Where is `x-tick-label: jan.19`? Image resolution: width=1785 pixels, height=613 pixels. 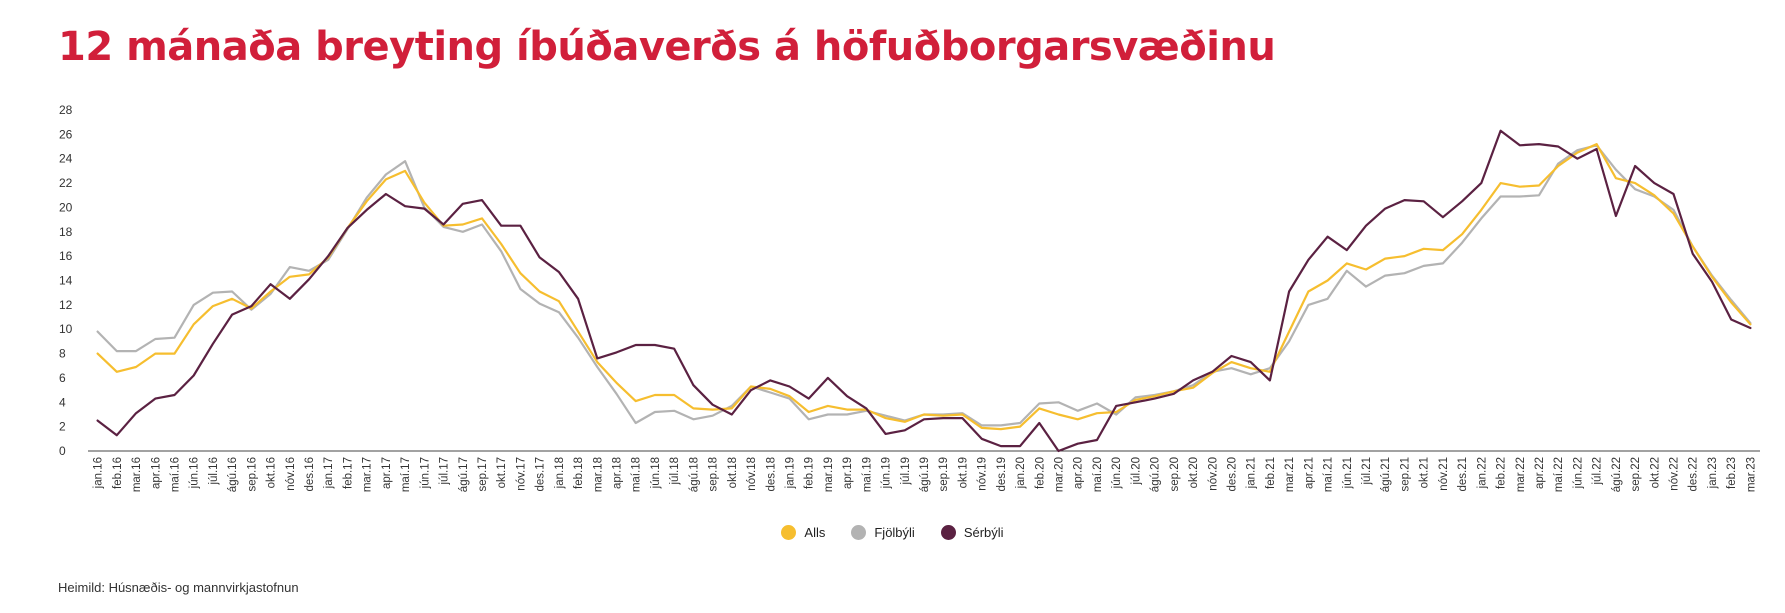
x-tick-label: jan.19 is located at coordinates (790, 473).